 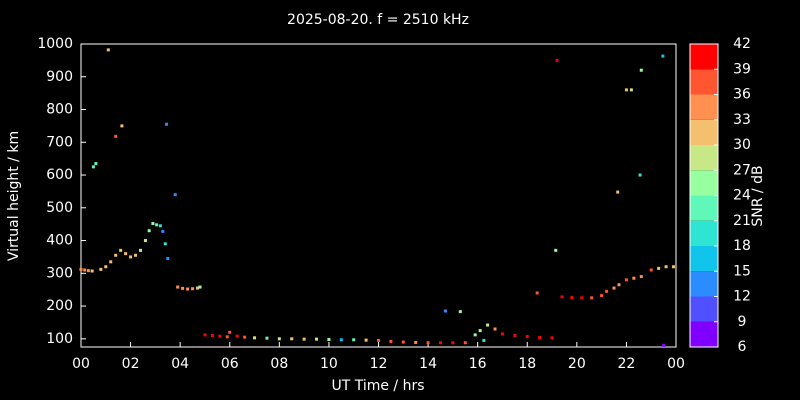 What do you see at coordinates (742, 246) in the screenshot?
I see `colorbar-tick-label: 18` at bounding box center [742, 246].